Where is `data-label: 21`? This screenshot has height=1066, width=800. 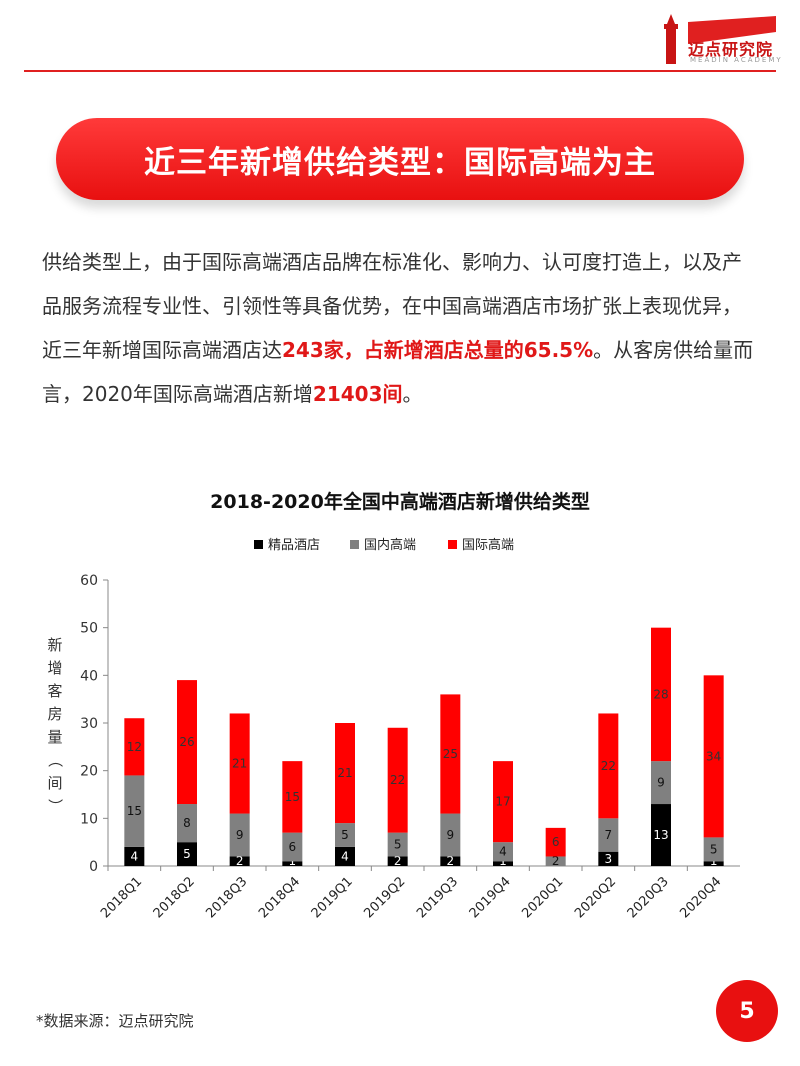 data-label: 21 is located at coordinates (344, 773).